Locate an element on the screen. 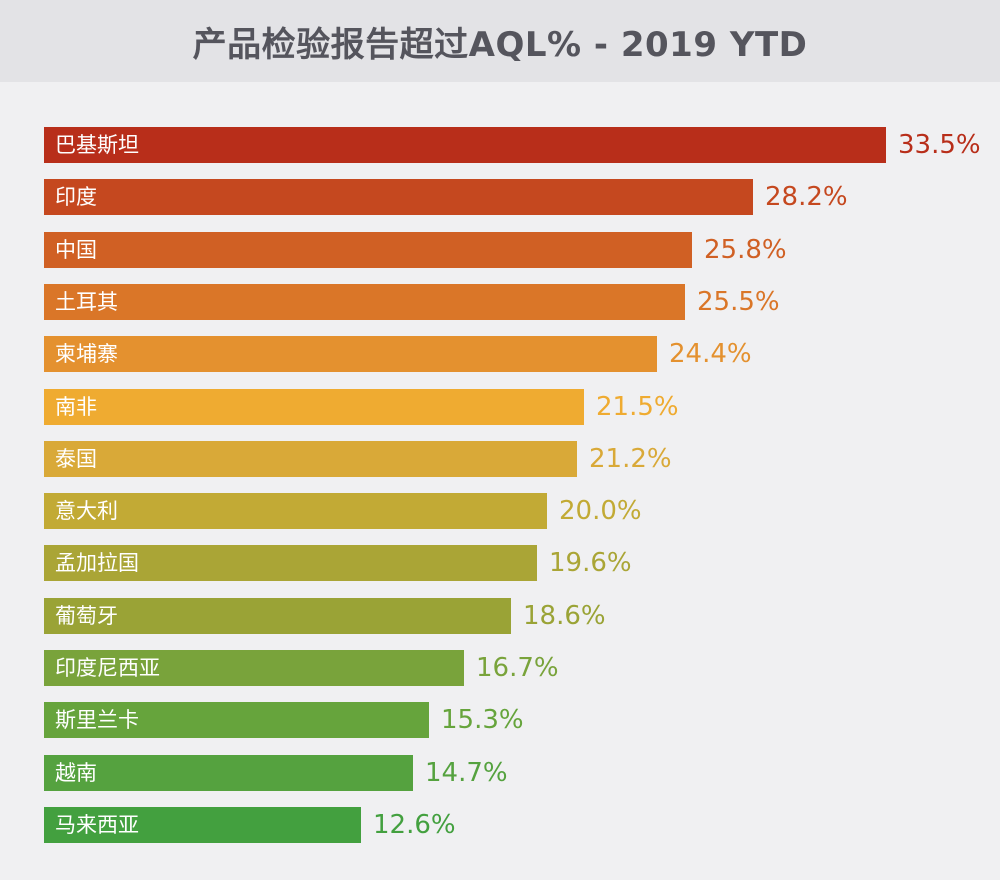 The width and height of the screenshot is (1000, 880). bar-value-label: 28.2% is located at coordinates (806, 197).